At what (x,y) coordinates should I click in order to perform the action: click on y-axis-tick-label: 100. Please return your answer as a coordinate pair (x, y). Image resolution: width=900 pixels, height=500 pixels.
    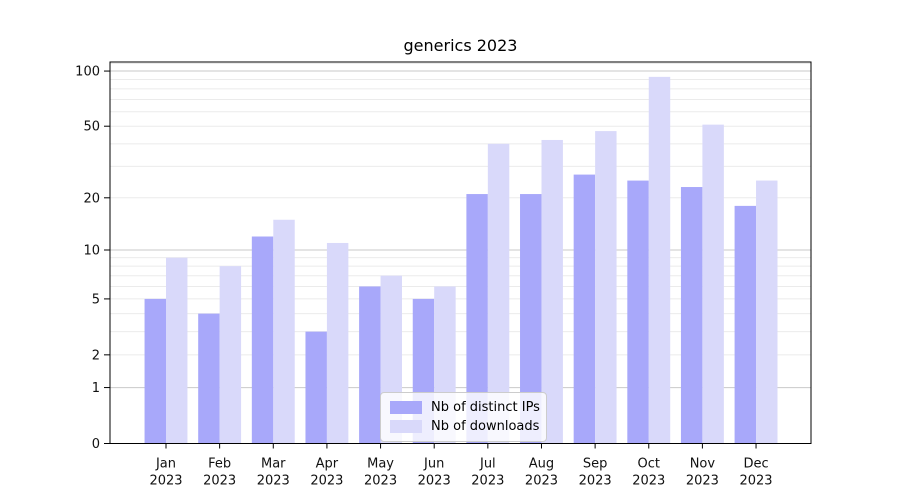
    Looking at the image, I should click on (87, 72).